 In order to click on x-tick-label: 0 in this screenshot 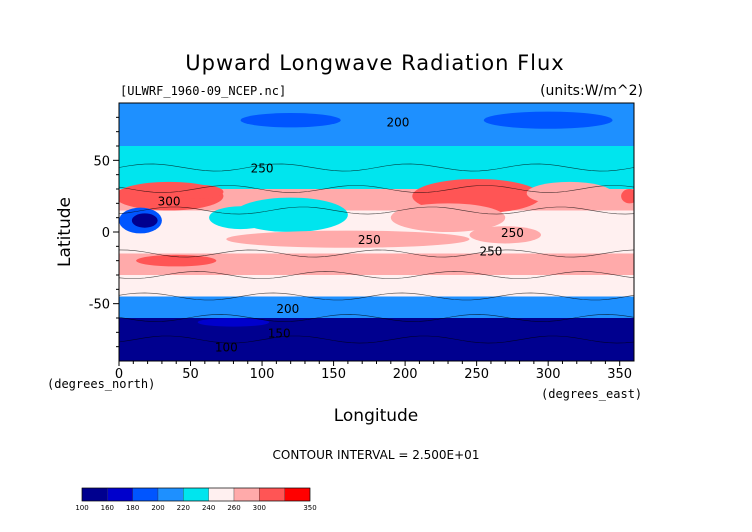, I will do `click(119, 374)`.